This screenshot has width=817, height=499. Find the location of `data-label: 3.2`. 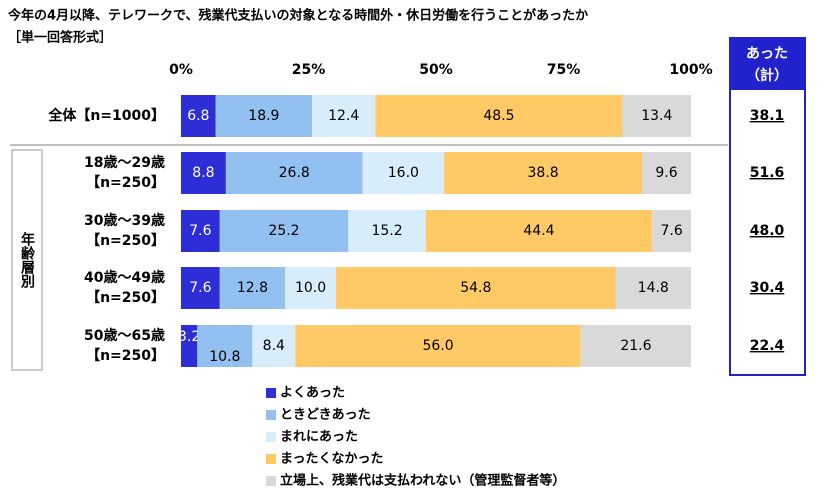

data-label: 3.2 is located at coordinates (189, 337).